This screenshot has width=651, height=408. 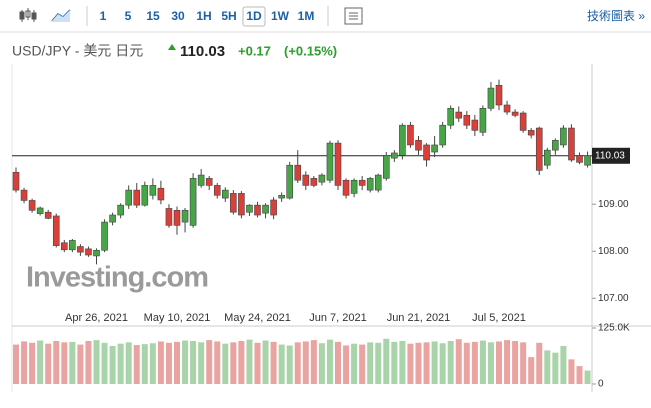 What do you see at coordinates (203, 16) in the screenshot?
I see `interval-button: 1H` at bounding box center [203, 16].